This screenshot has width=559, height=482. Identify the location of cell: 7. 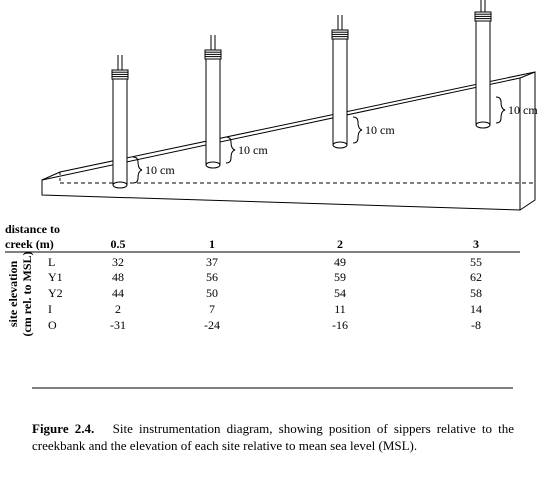
(212, 309).